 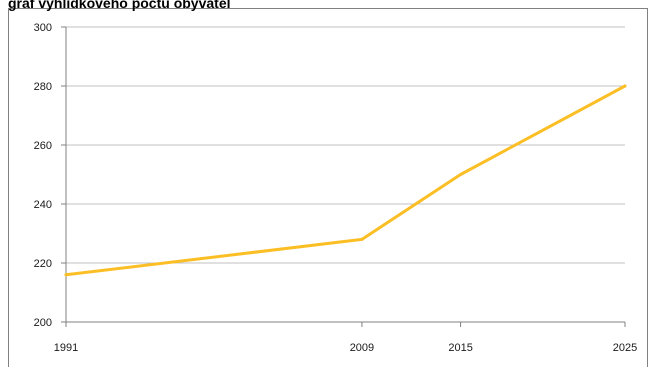 I want to click on x-tick-label: 2025, so click(x=625, y=348).